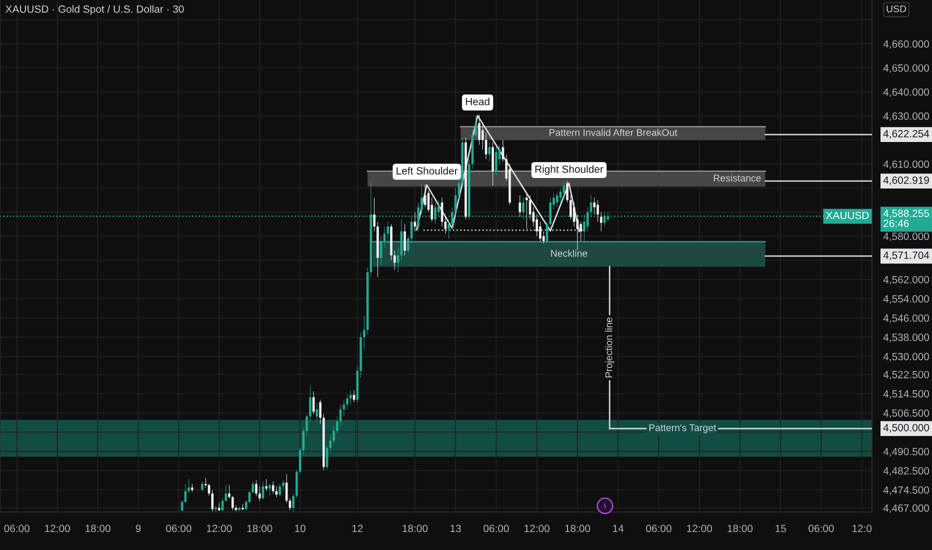  Describe the element at coordinates (609, 348) in the screenshot. I see `text: Projection line` at that location.